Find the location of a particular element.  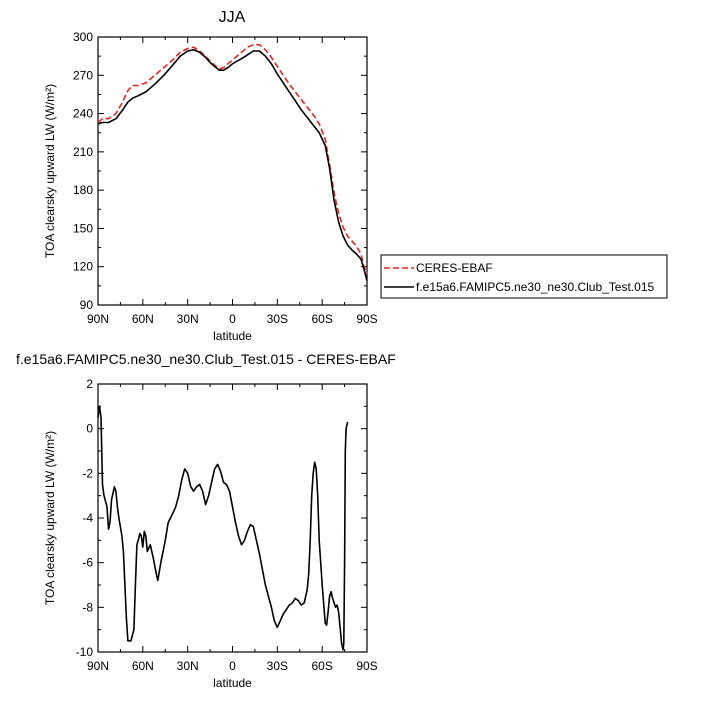

y-tick-label: -10 is located at coordinates (85, 652).